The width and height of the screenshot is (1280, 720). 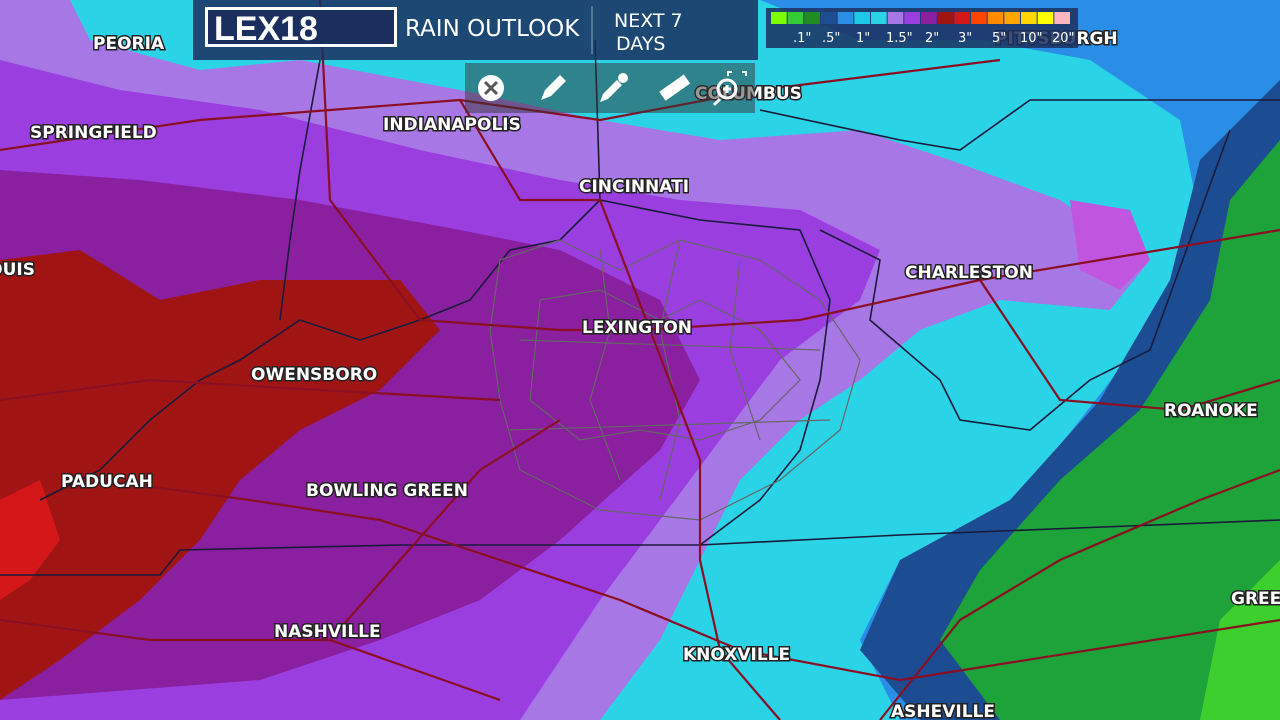 I want to click on counties, so click(x=675, y=380).